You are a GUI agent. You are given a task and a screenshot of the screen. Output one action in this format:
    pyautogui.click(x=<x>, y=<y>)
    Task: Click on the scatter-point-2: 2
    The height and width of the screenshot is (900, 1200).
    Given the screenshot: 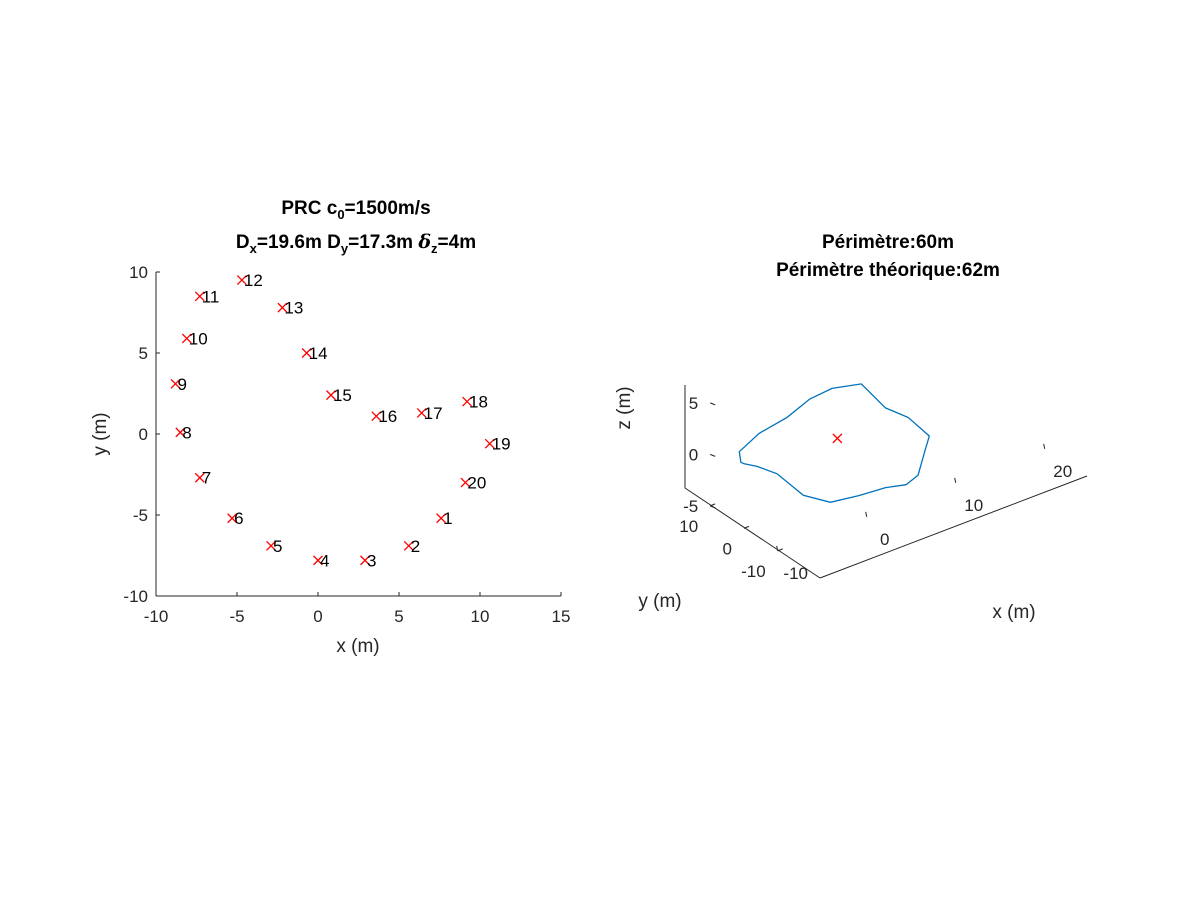 What is the action you would take?
    pyautogui.click(x=411, y=546)
    